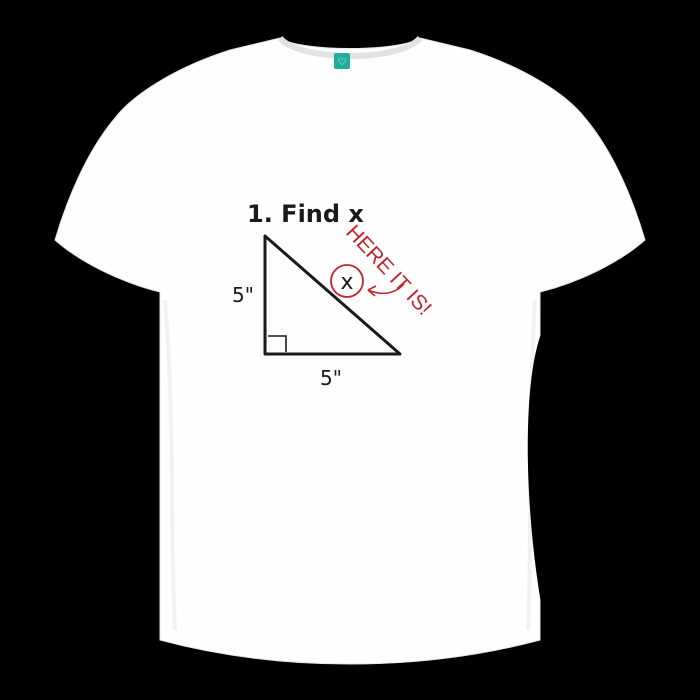  What do you see at coordinates (372, 291) in the screenshot?
I see `callout-arrow-head` at bounding box center [372, 291].